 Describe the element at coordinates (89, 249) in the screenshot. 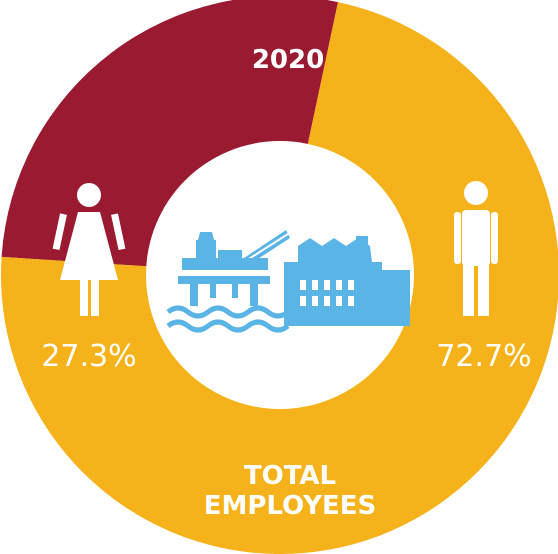

I see `female-figure-icon` at that location.